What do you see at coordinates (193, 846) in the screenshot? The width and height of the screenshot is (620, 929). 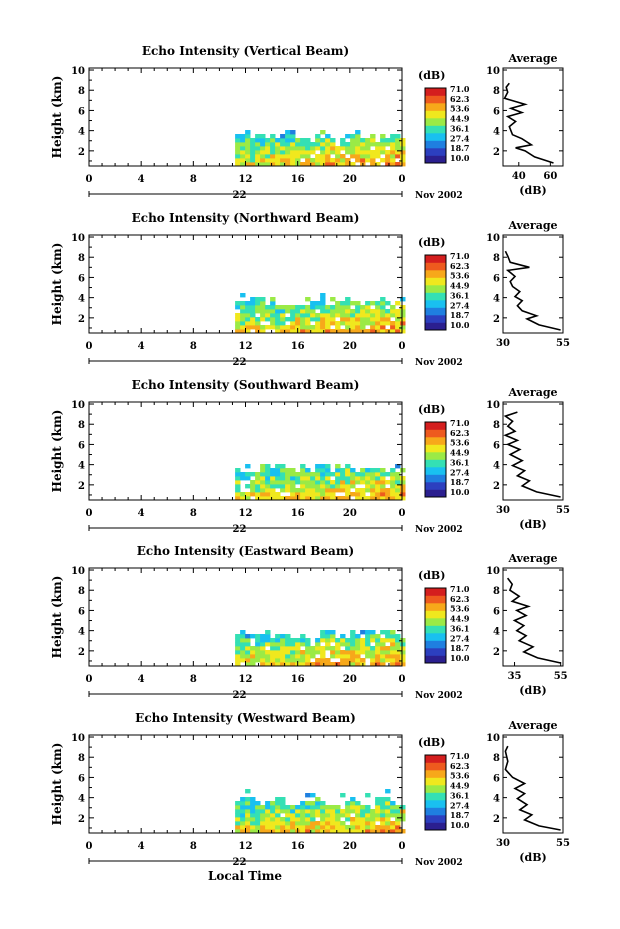 I see `x-tick-label: 8` at bounding box center [193, 846].